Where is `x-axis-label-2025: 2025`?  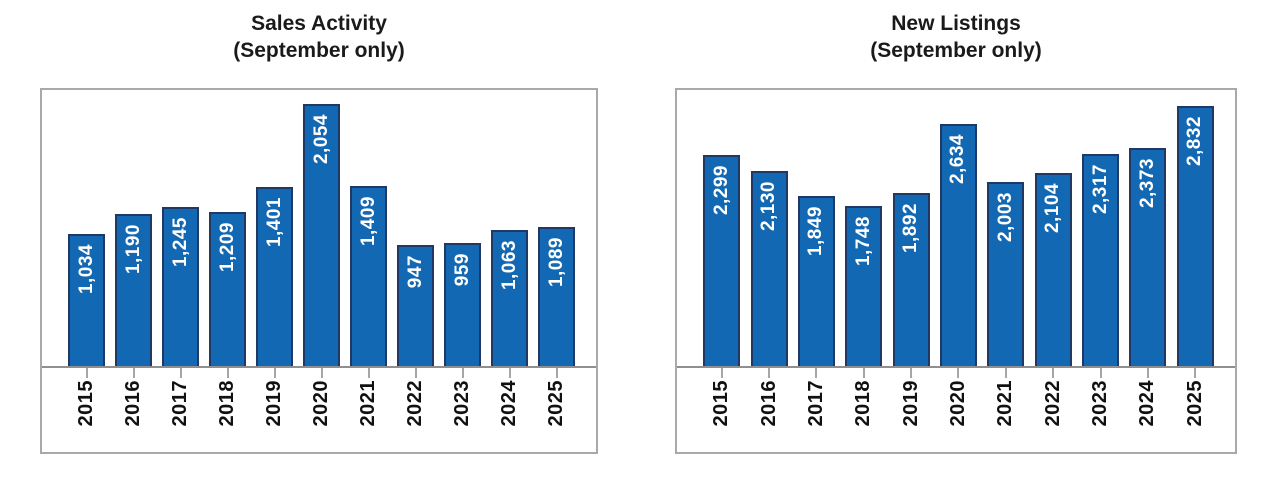 x-axis-label-2025: 2025 is located at coordinates (1194, 403).